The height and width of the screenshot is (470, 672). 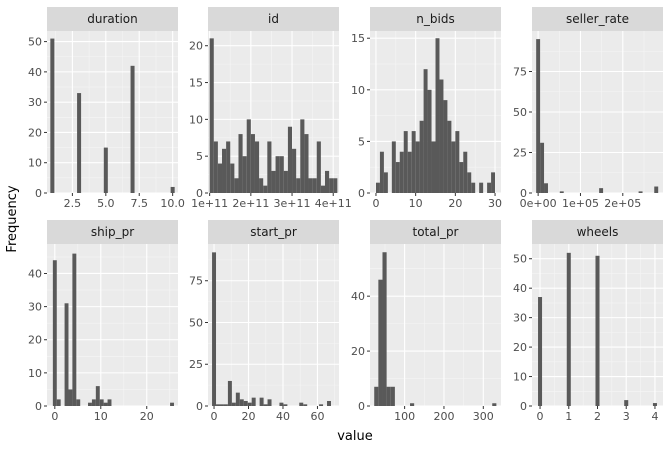 I want to click on x-tick-label: 20, so click(x=455, y=203).